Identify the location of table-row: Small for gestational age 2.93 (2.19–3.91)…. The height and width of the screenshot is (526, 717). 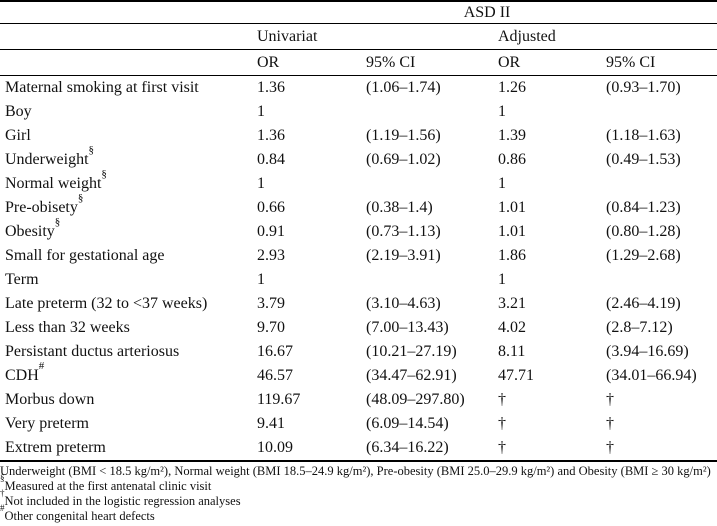
(358, 256).